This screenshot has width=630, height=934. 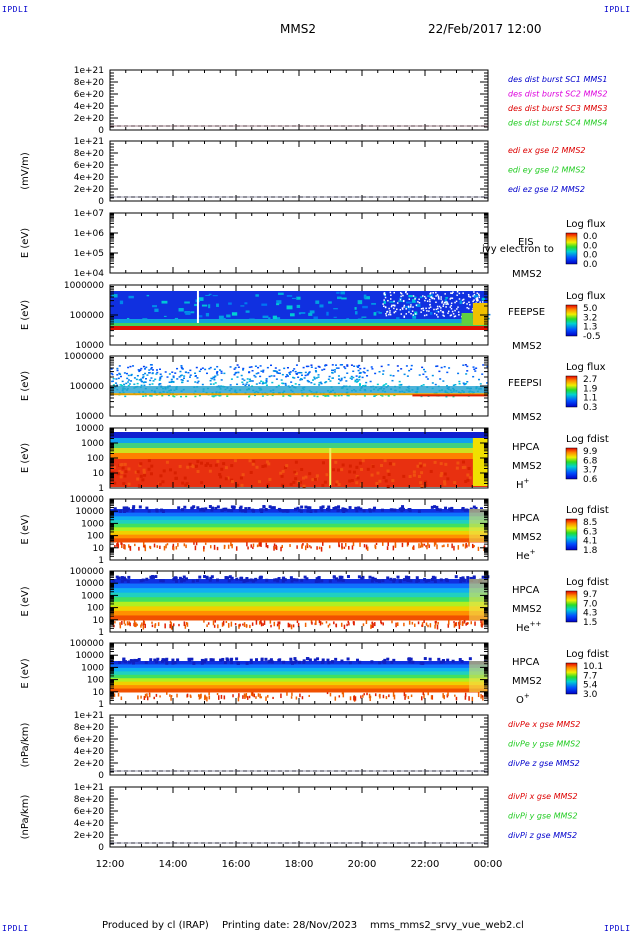 What do you see at coordinates (300, 602) in the screenshot?
I see `panel-7-heatmap` at bounding box center [300, 602].